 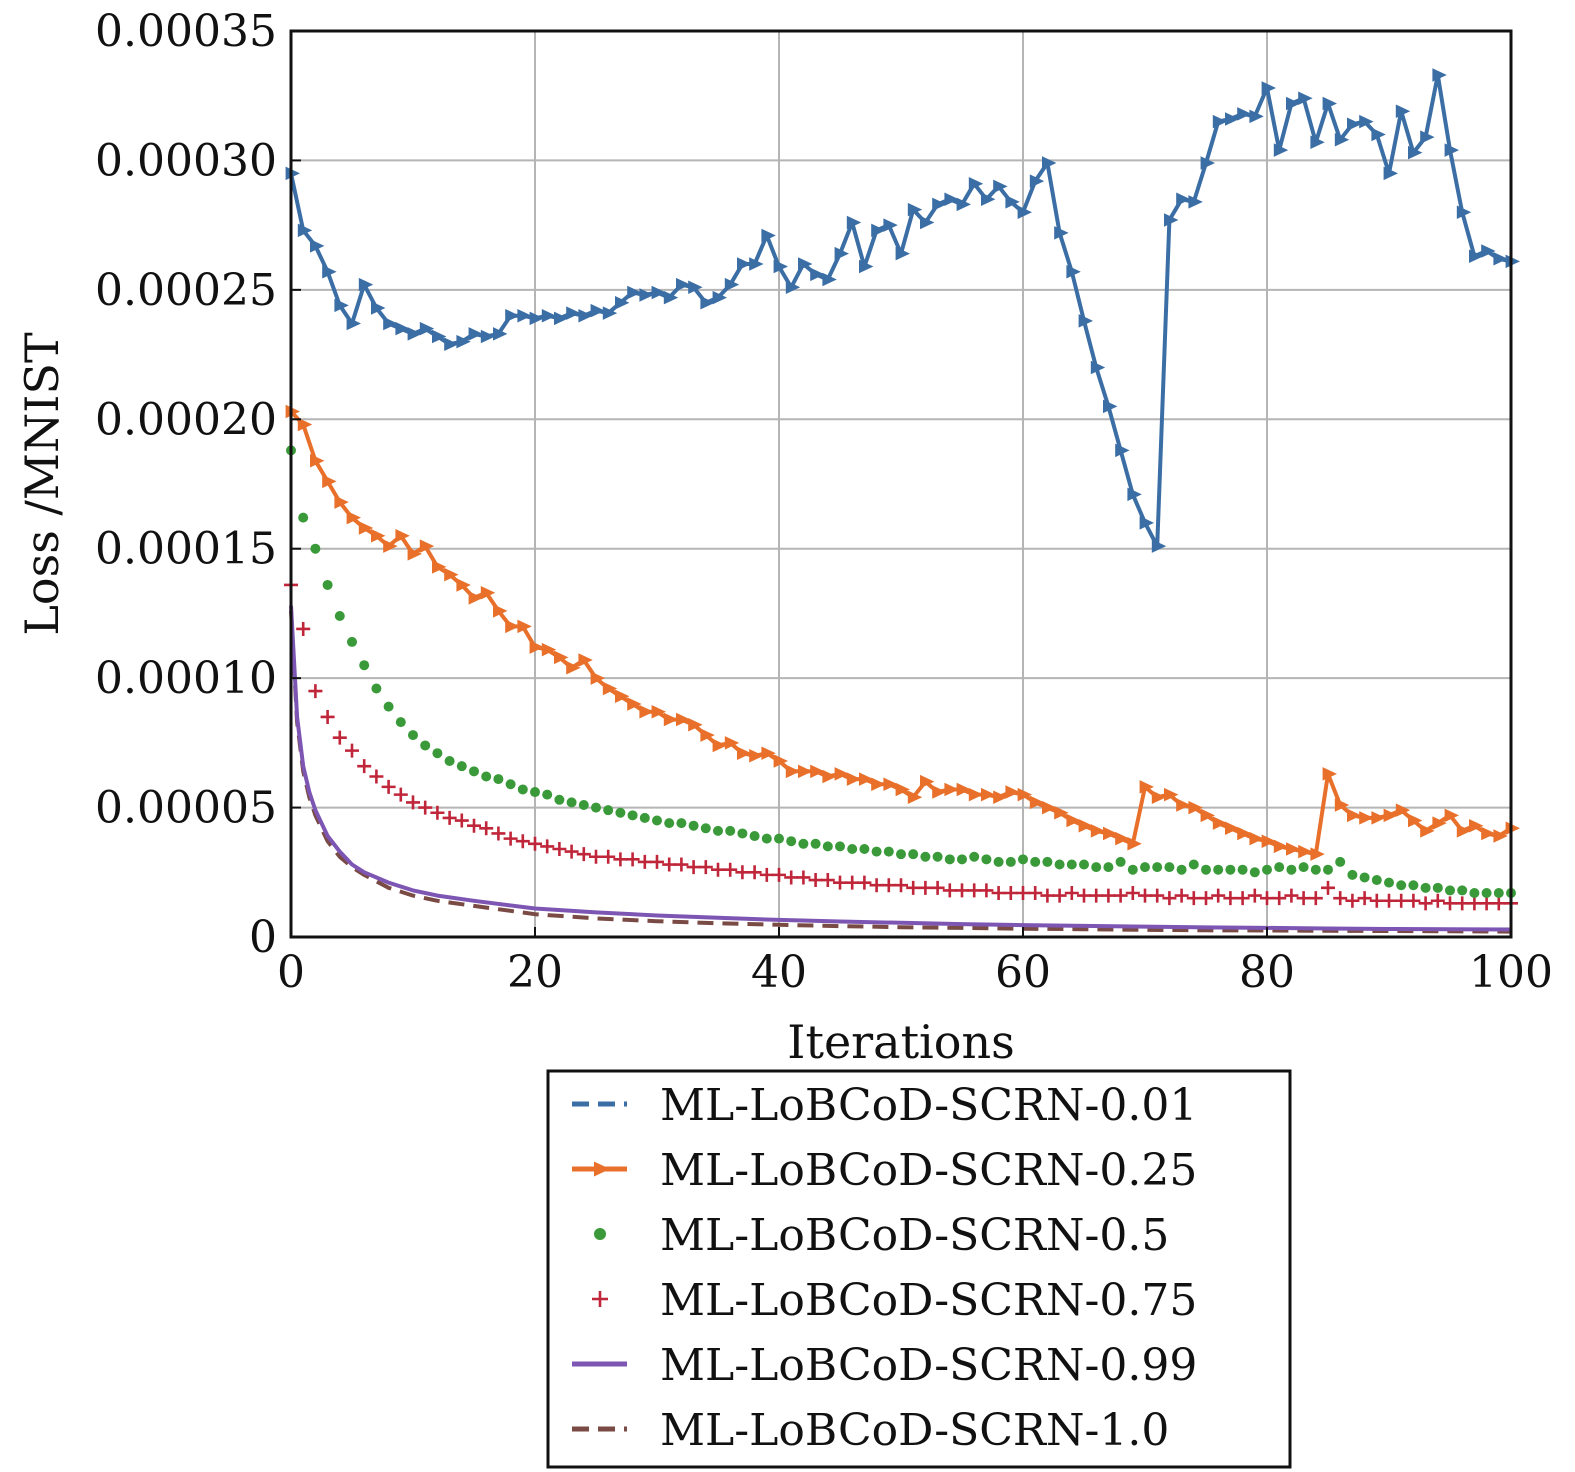 I want to click on legend-label: ML-LoBCoD-SCRN-0.99, so click(x=928, y=1365).